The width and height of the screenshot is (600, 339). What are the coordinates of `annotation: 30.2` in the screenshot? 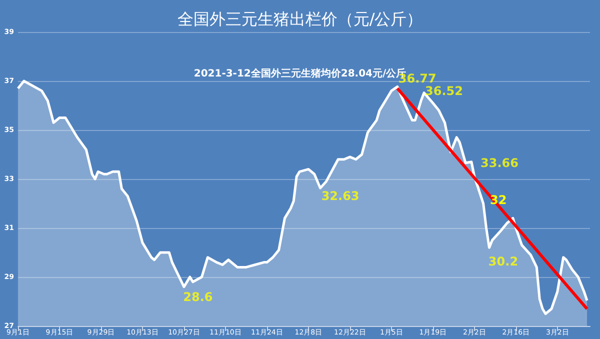 It's located at (503, 261).